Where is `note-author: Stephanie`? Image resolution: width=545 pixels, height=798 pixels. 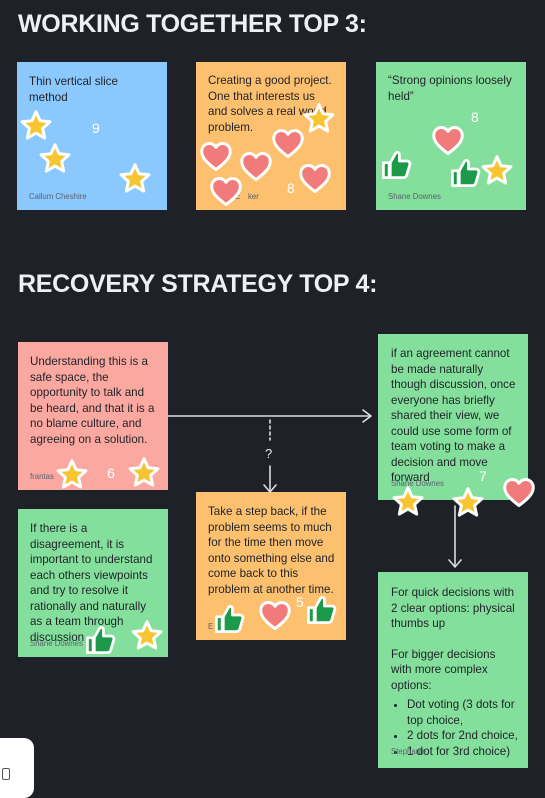 note-author: Stephanie is located at coordinates (409, 751).